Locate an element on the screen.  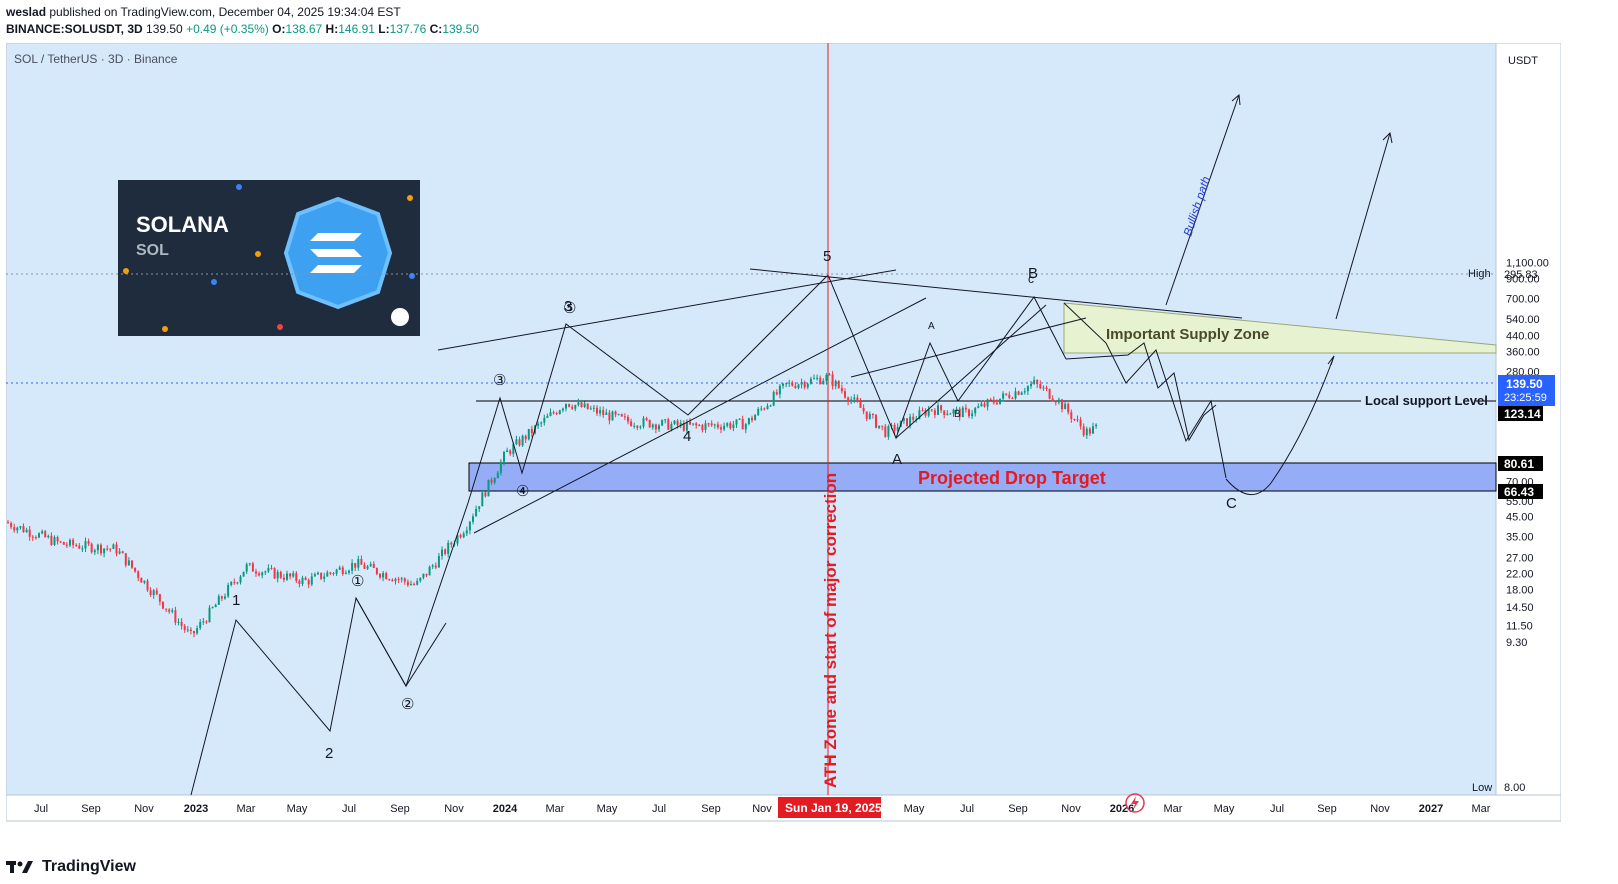
wave-label-c: c is located at coordinates (1031, 279).